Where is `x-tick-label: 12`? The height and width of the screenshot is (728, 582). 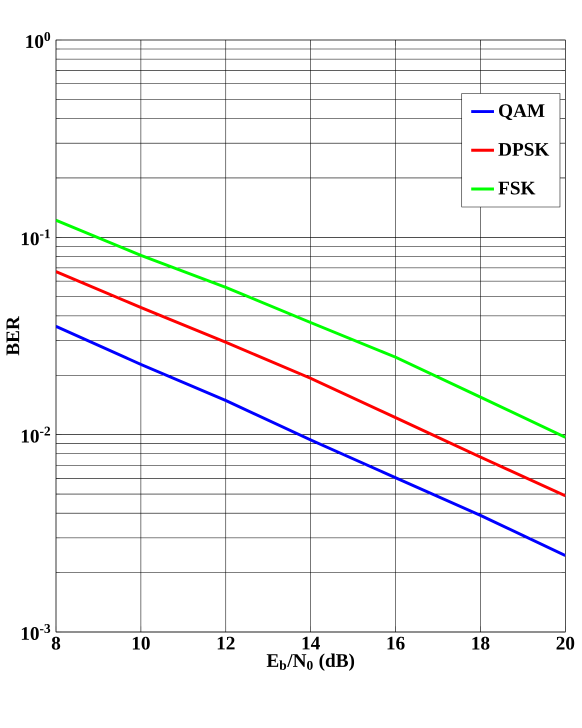
x-tick-label: 12 is located at coordinates (226, 643).